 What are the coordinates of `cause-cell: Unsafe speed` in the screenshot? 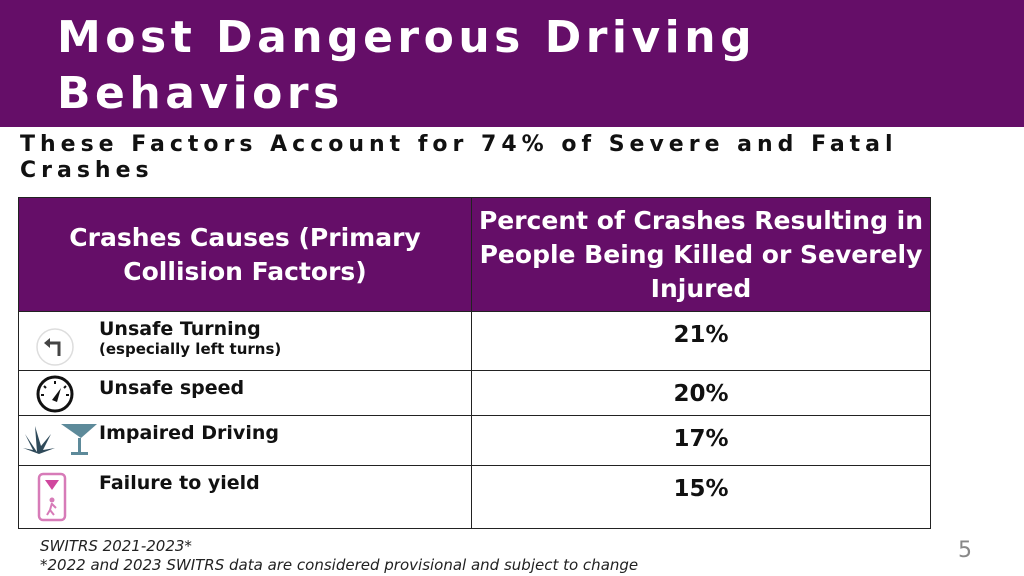 It's located at (245, 393).